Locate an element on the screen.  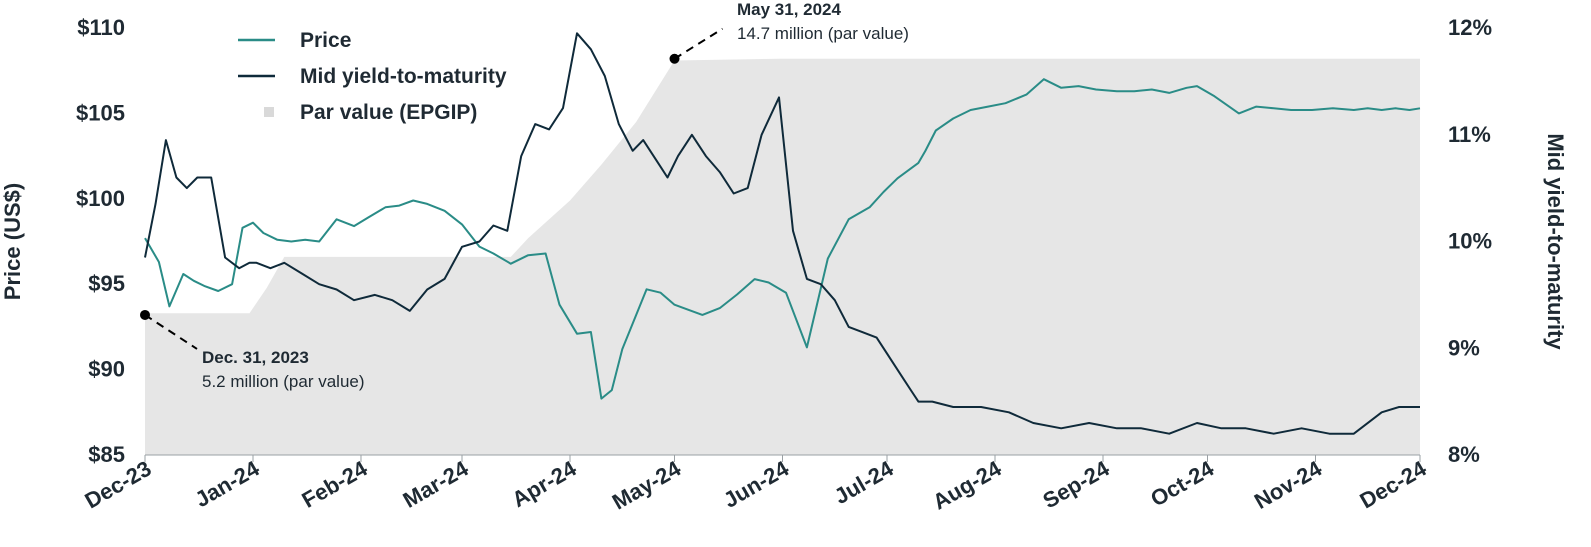
x-tick-label: Feb-24 is located at coordinates (335, 483).